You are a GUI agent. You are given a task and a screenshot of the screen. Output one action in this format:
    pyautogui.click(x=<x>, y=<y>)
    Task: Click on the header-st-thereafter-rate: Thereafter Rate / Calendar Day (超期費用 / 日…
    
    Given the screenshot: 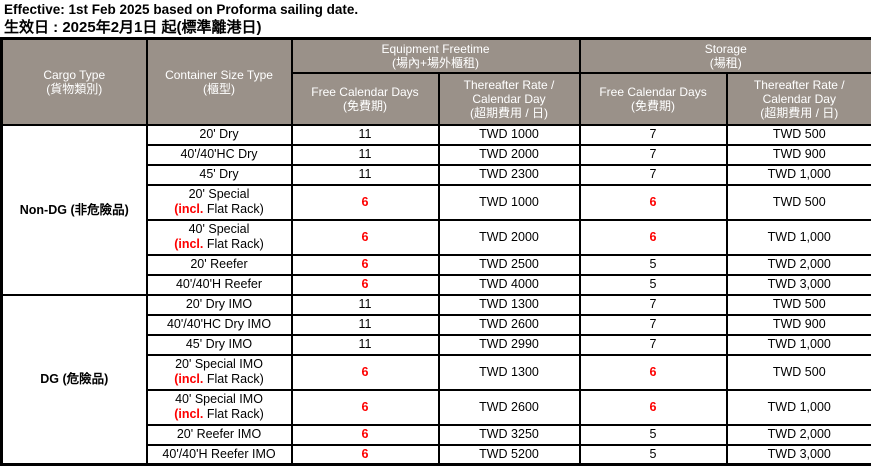 What is the action you would take?
    pyautogui.click(x=798, y=98)
    